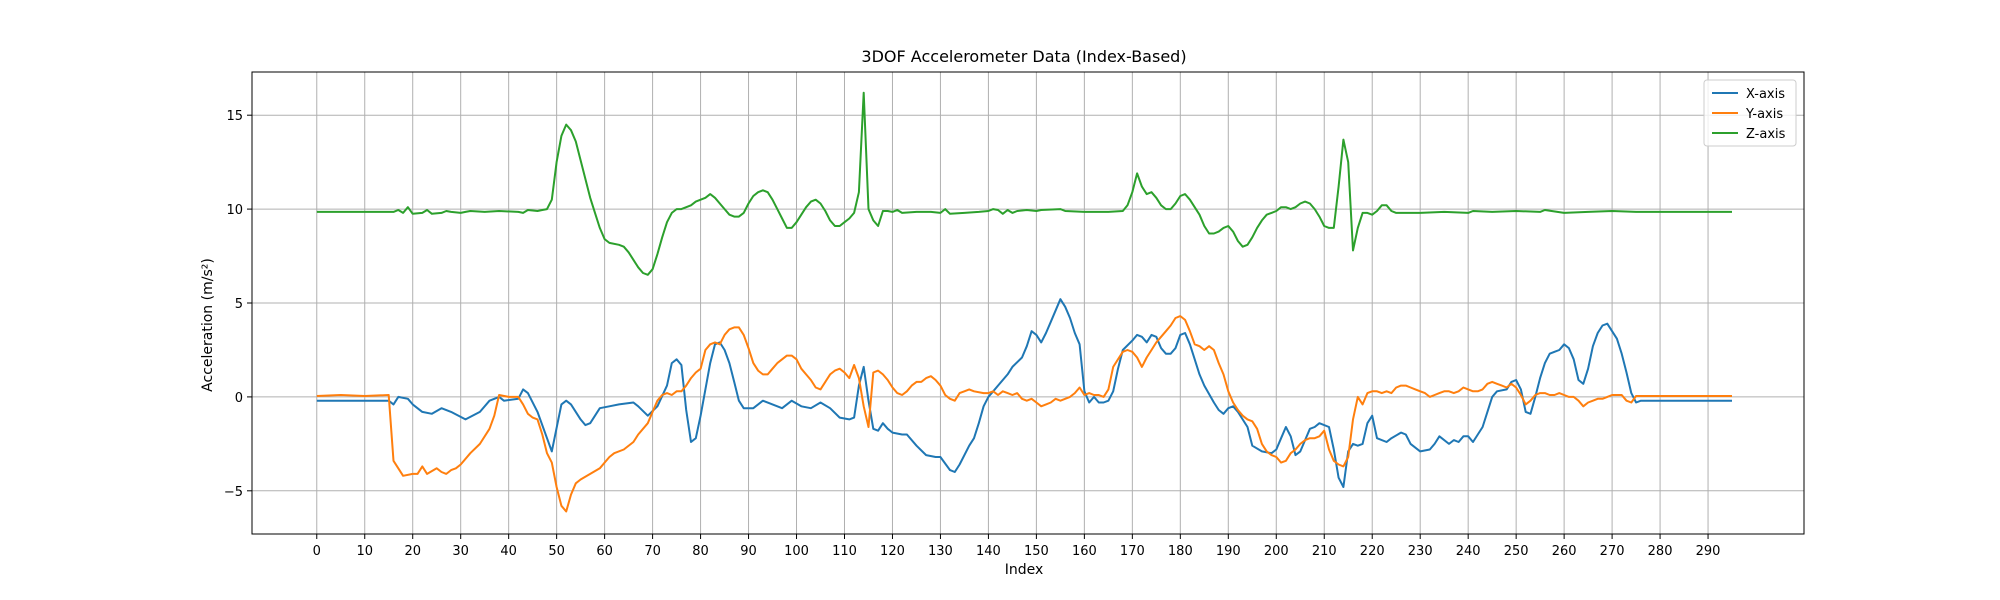 This screenshot has width=2000, height=600. What do you see at coordinates (1764, 114) in the screenshot?
I see `legend-label: Y-axis` at bounding box center [1764, 114].